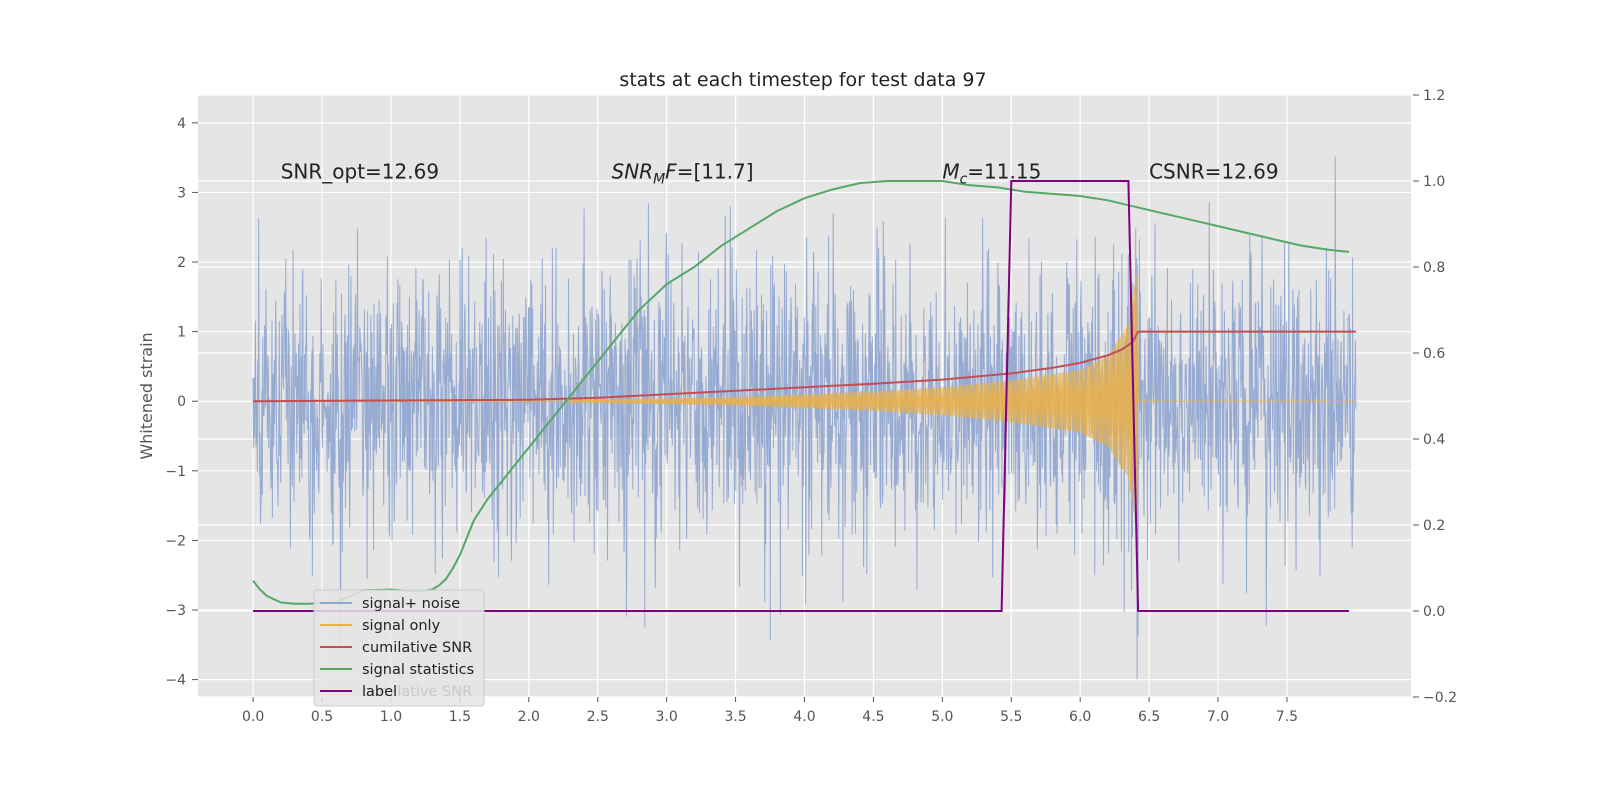 The width and height of the screenshot is (1600, 800). What do you see at coordinates (1435, 397) in the screenshot?
I see `y-axis-right: −0.2 0.0 0.2 0.4 0.6 0.8 1.0 1.2` at bounding box center [1435, 397].